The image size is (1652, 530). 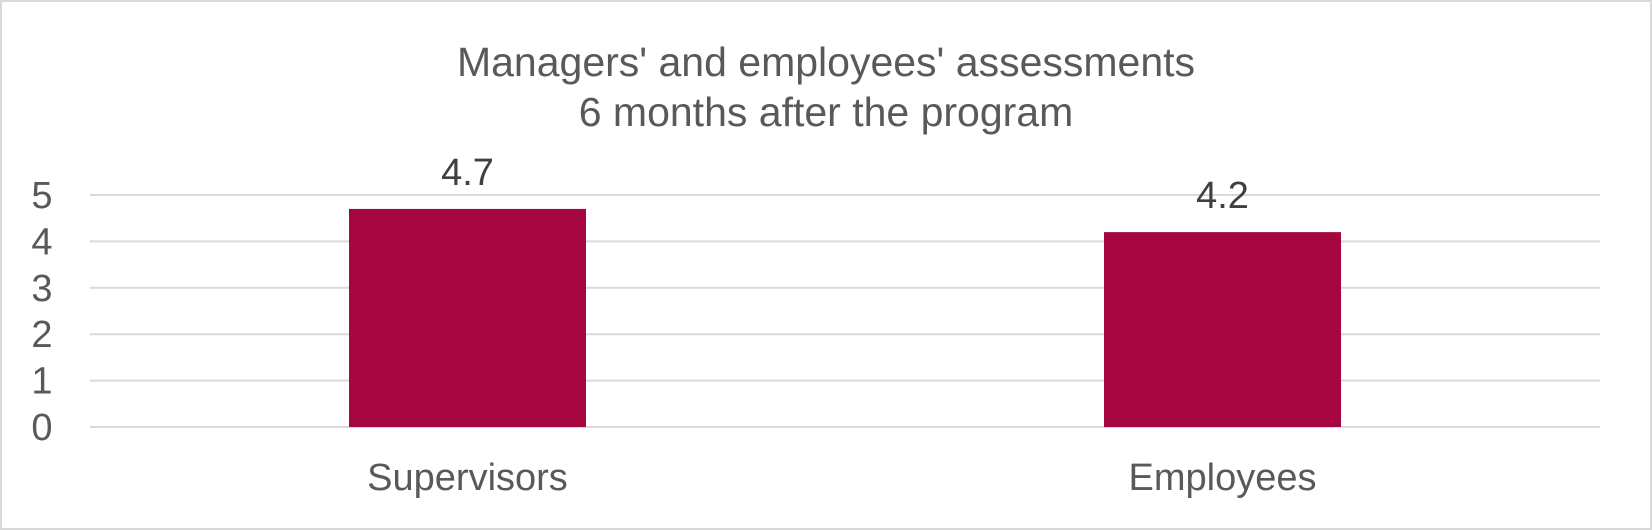 What do you see at coordinates (467, 317) in the screenshot?
I see `bar-supervisors` at bounding box center [467, 317].